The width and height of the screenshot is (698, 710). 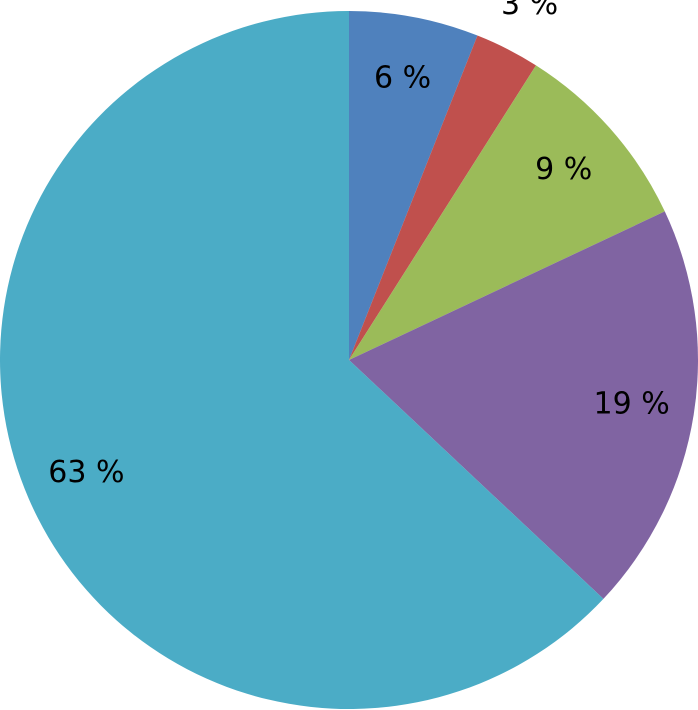 What do you see at coordinates (563, 169) in the screenshot?
I see `data-label: 9 %` at bounding box center [563, 169].